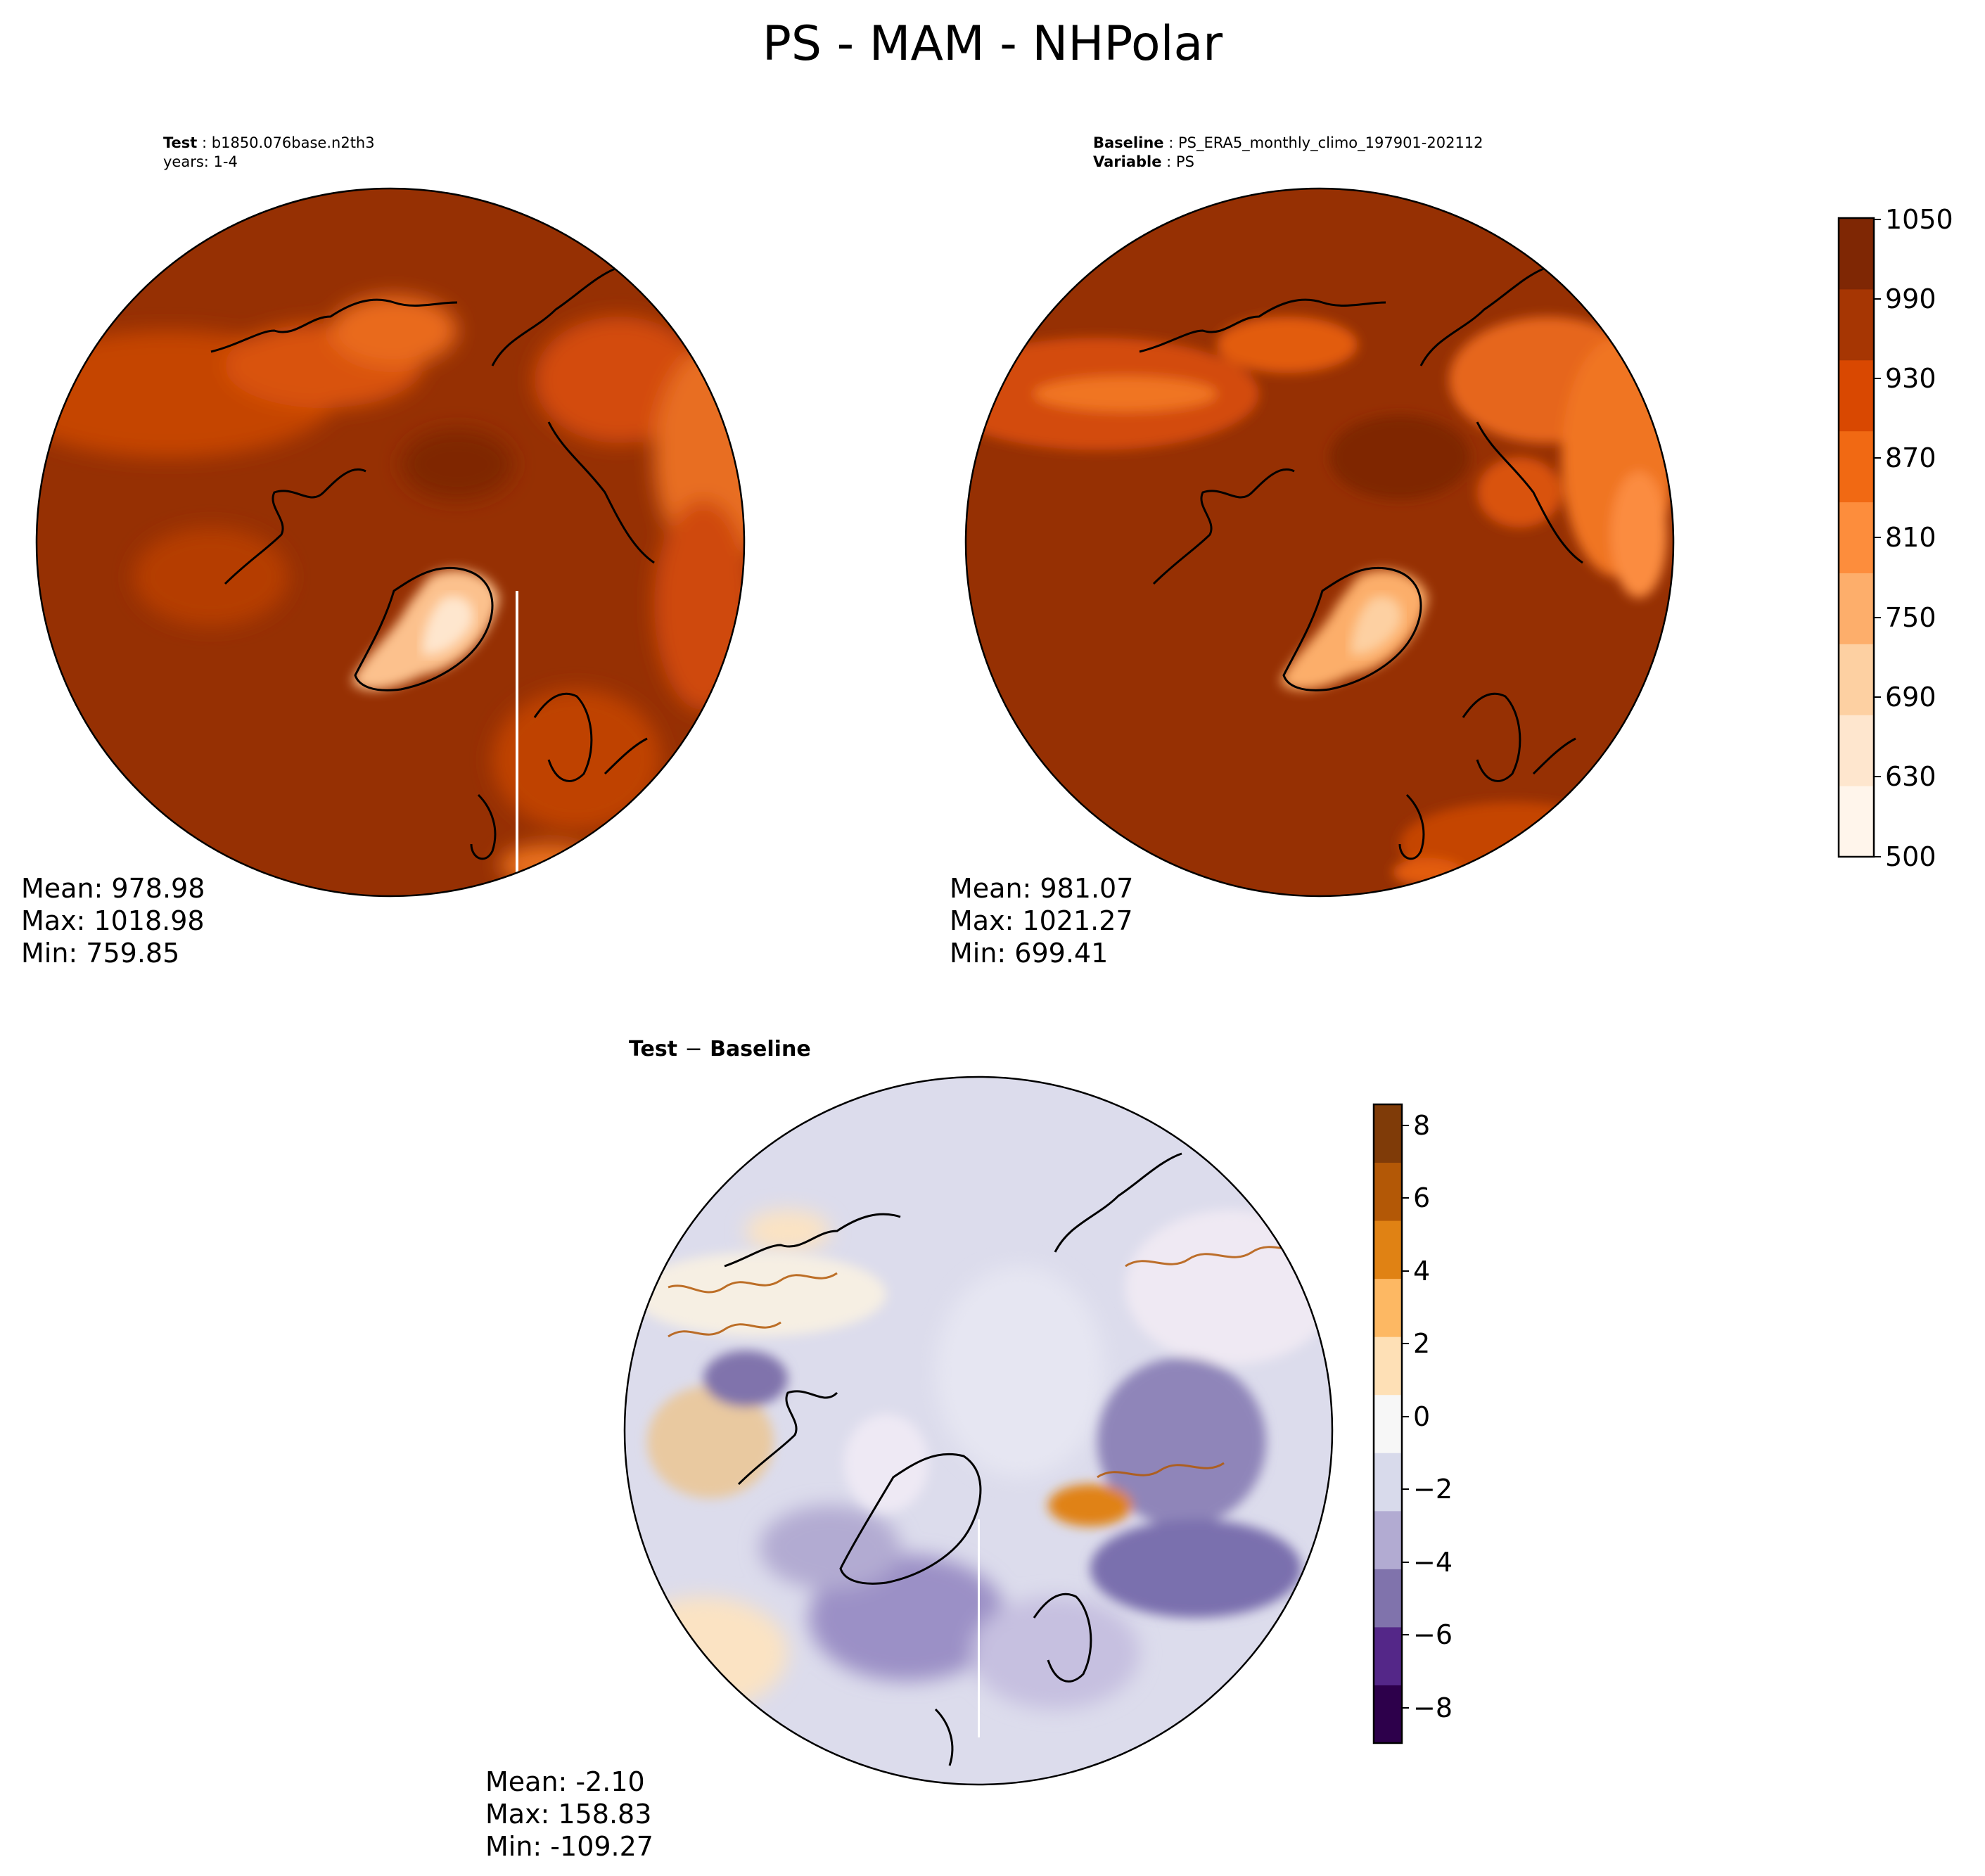 The height and width of the screenshot is (1876, 1985). What do you see at coordinates (1422, 1125) in the screenshot?
I see `colorbar-tick-label: 8` at bounding box center [1422, 1125].